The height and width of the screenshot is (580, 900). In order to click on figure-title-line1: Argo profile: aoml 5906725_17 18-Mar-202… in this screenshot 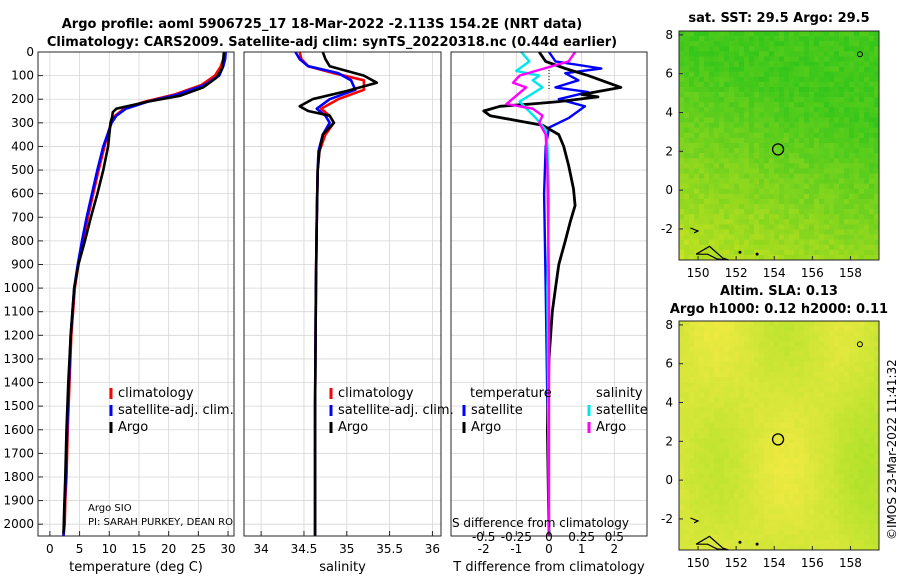, I will do `click(322, 24)`.